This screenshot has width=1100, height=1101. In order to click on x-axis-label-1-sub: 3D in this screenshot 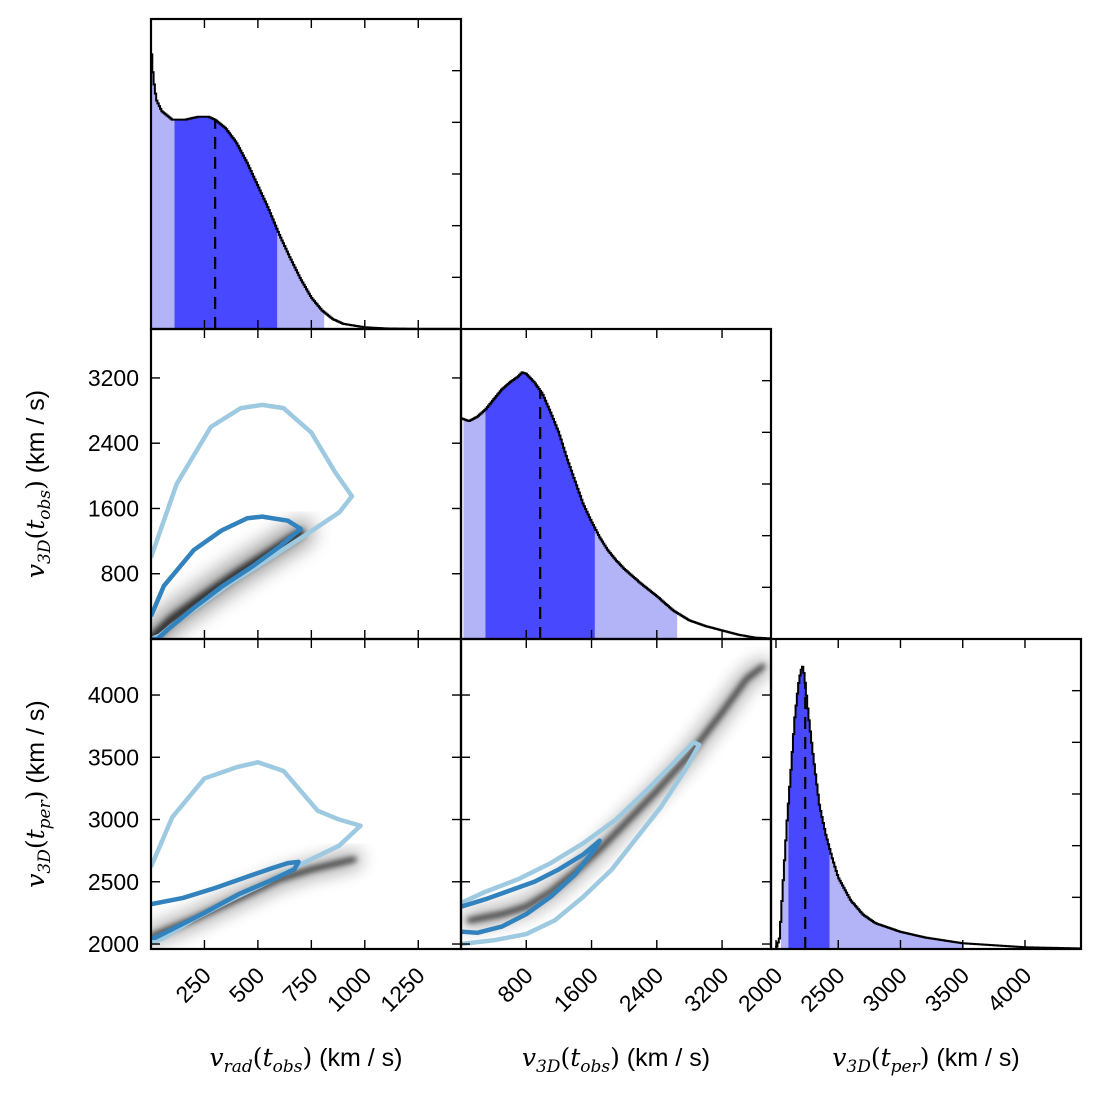, I will do `click(548, 1067)`.